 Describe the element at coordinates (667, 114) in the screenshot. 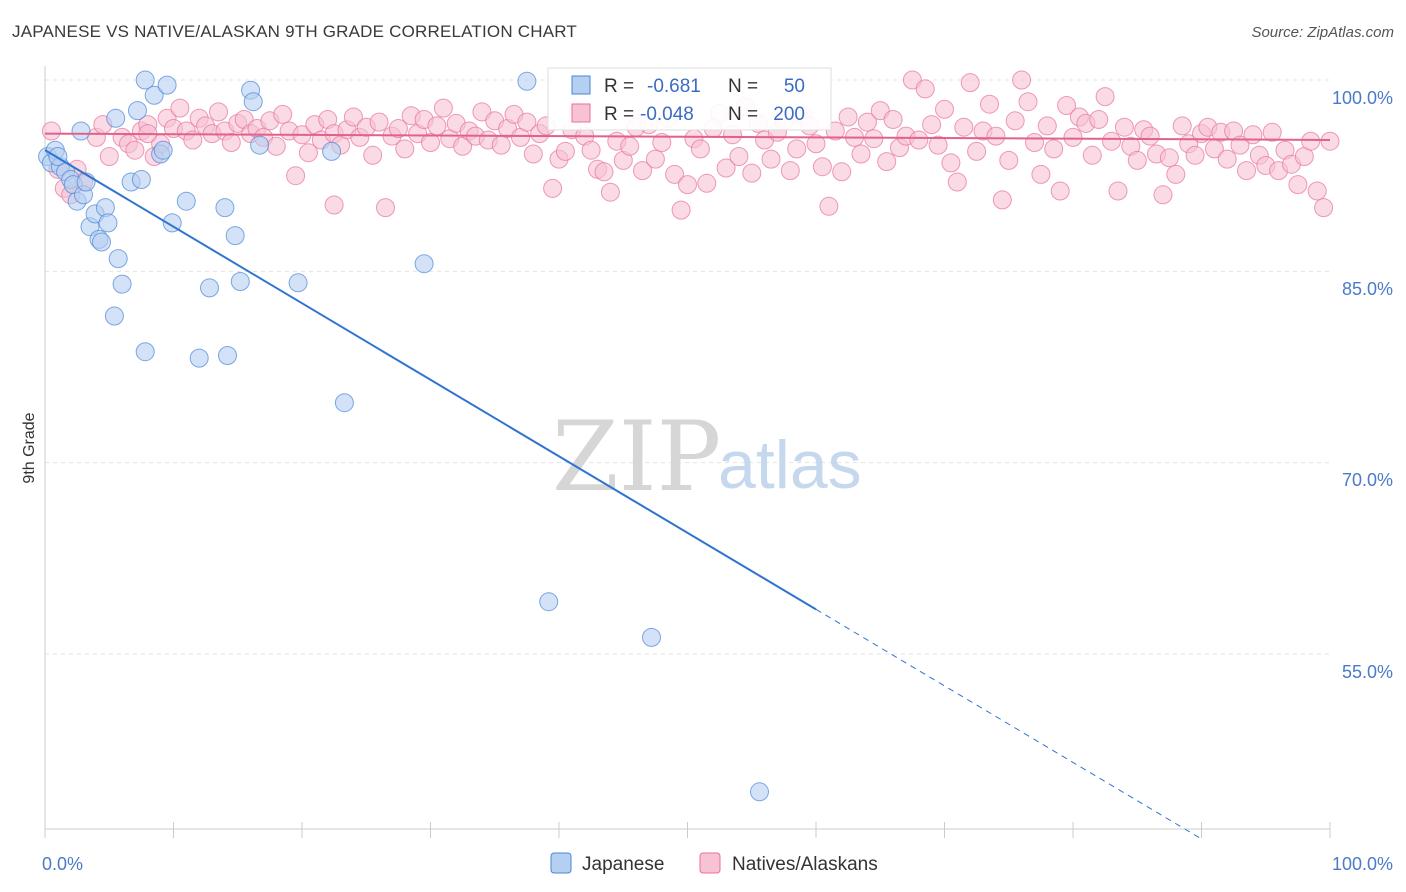

I see `legend-r-value: -0.048` at that location.